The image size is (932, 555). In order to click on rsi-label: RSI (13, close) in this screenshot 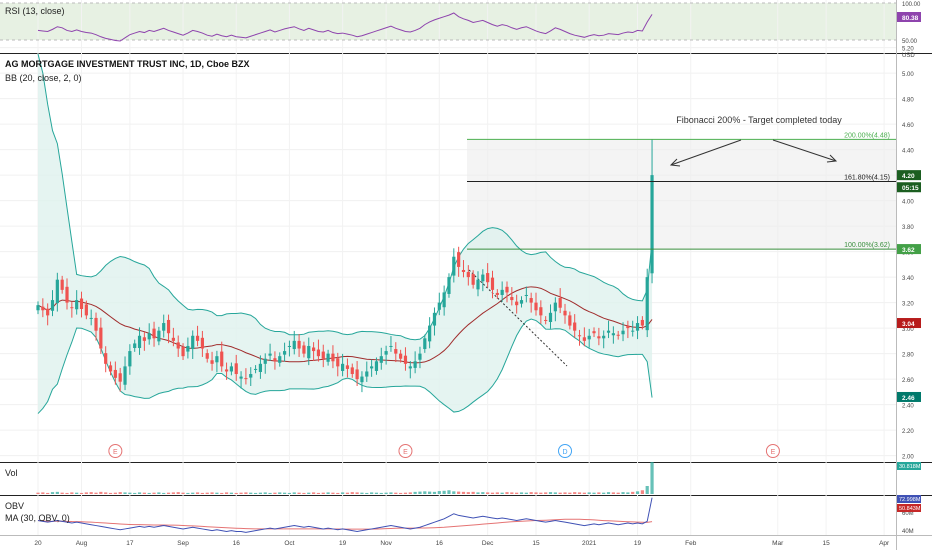, I will do `click(35, 11)`.